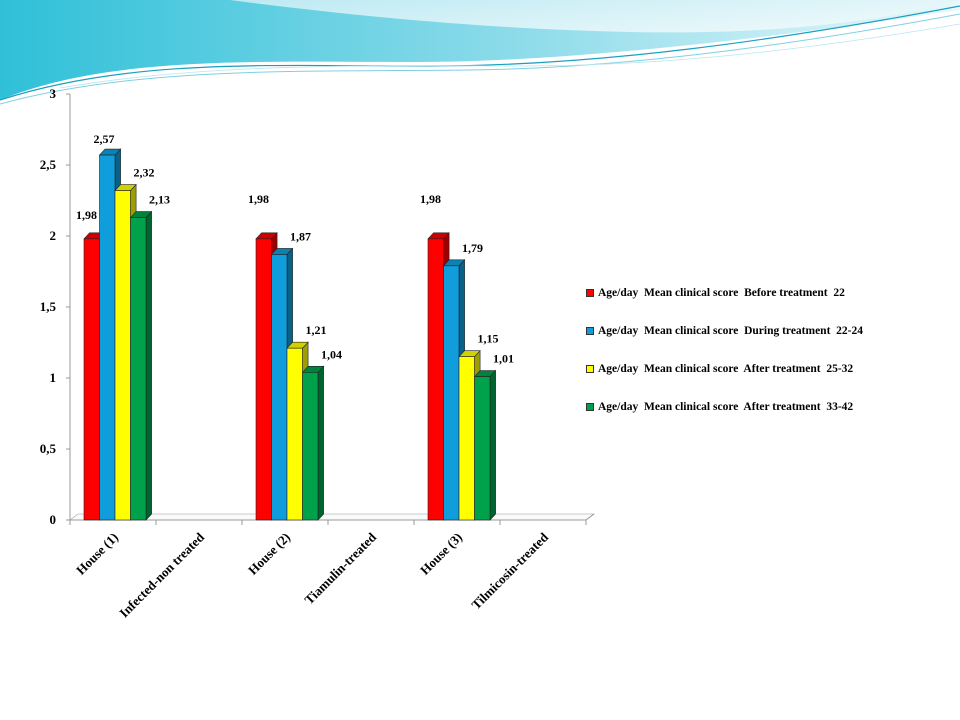 This screenshot has height=720, width=960. Describe the element at coordinates (509, 570) in the screenshot. I see `x-category-label: Tilmicosin-treated` at that location.